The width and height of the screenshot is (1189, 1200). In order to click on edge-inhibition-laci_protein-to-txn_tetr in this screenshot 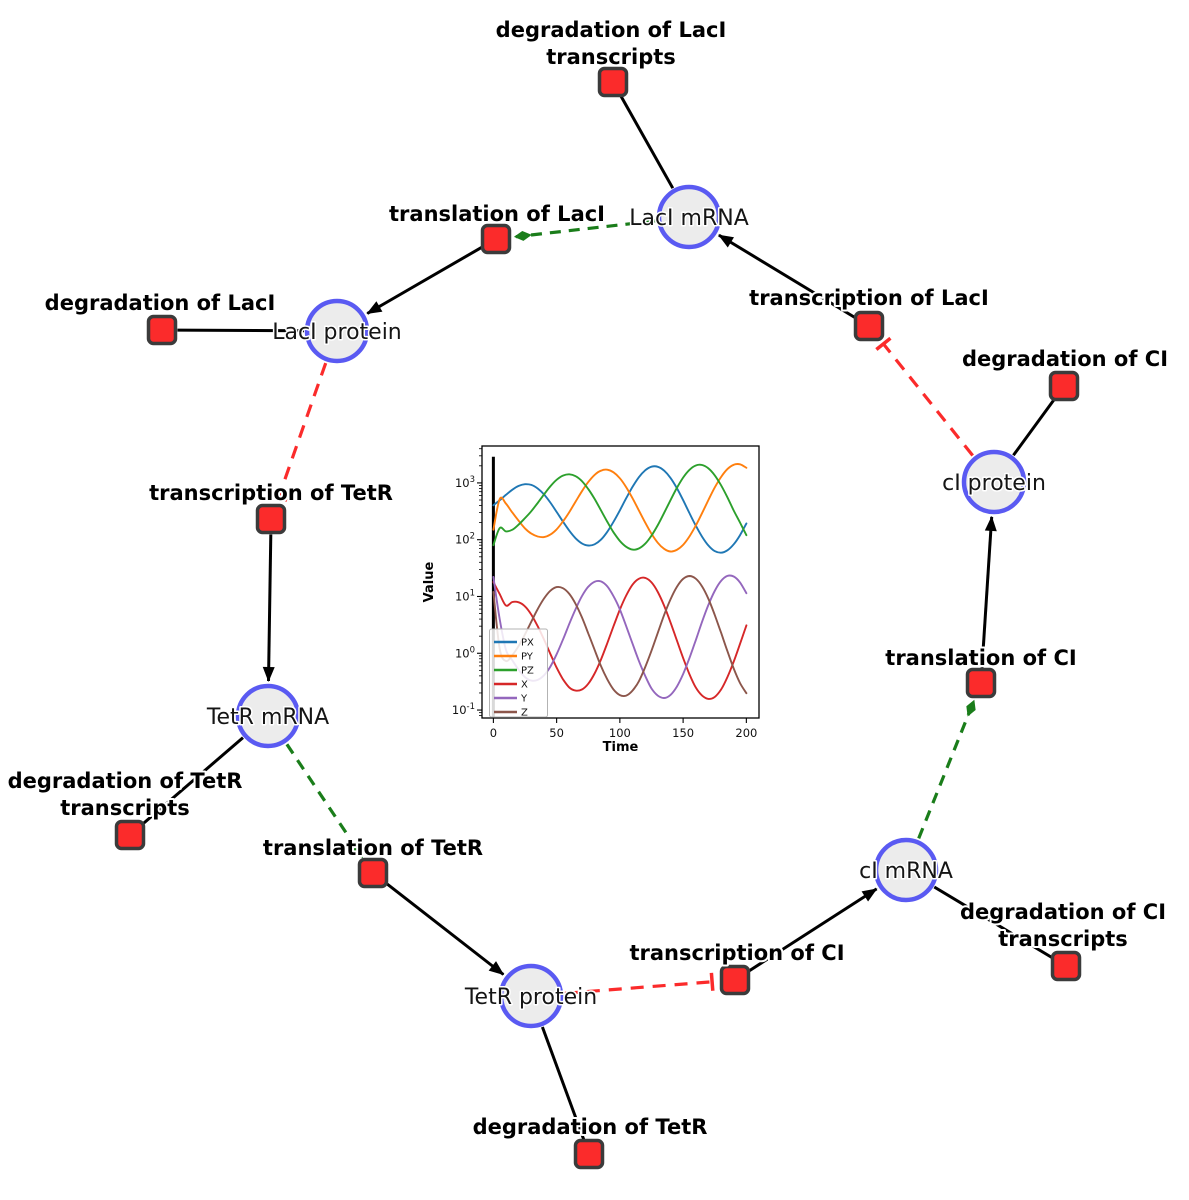, I will do `click(298, 432)`.